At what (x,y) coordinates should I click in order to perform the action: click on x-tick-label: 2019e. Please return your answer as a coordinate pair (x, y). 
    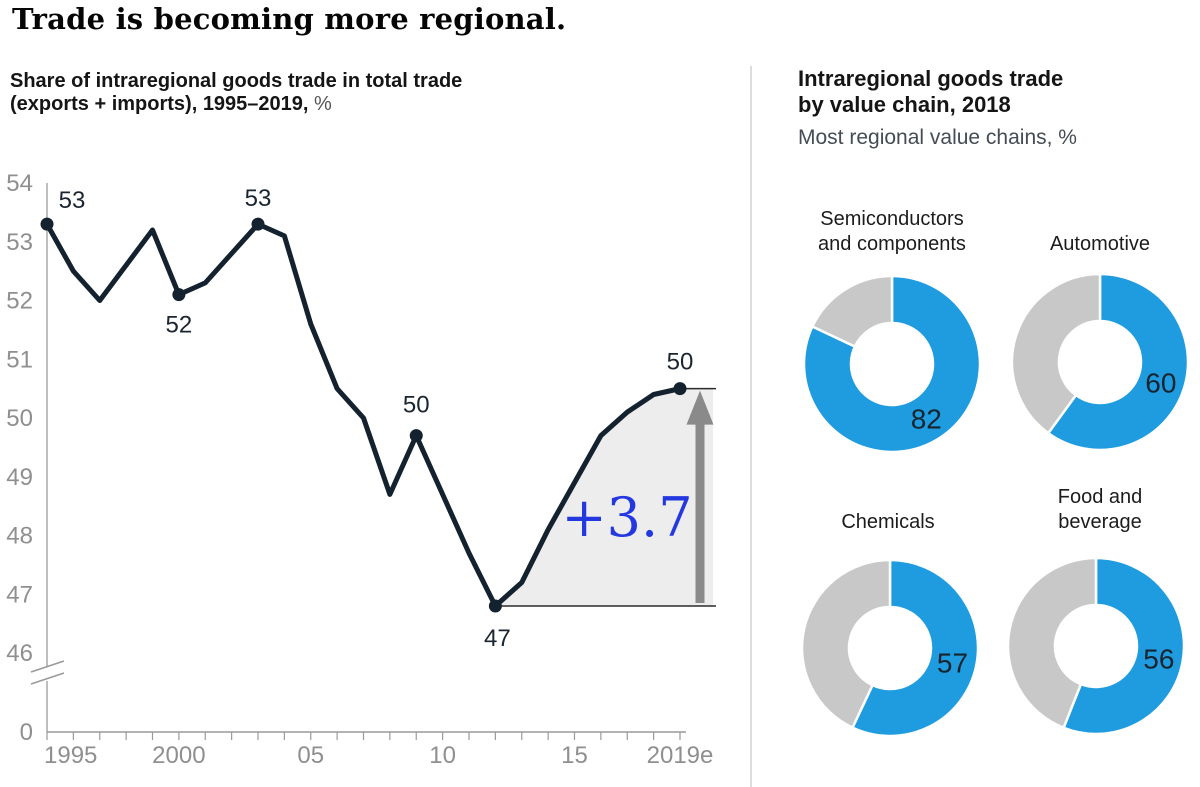
    Looking at the image, I should click on (680, 755).